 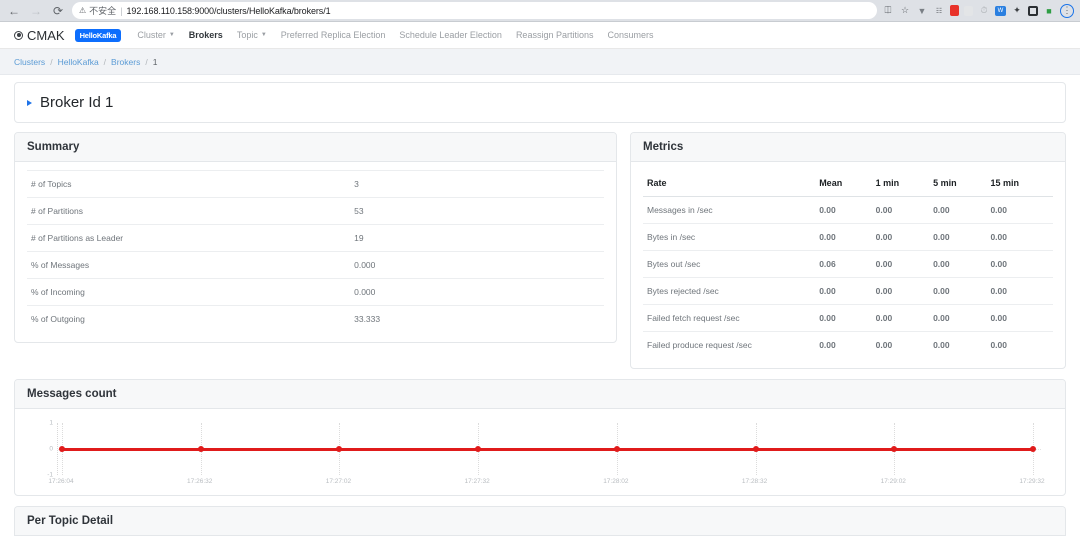 What do you see at coordinates (1000, 10) in the screenshot?
I see `blue-w-icon: W` at bounding box center [1000, 10].